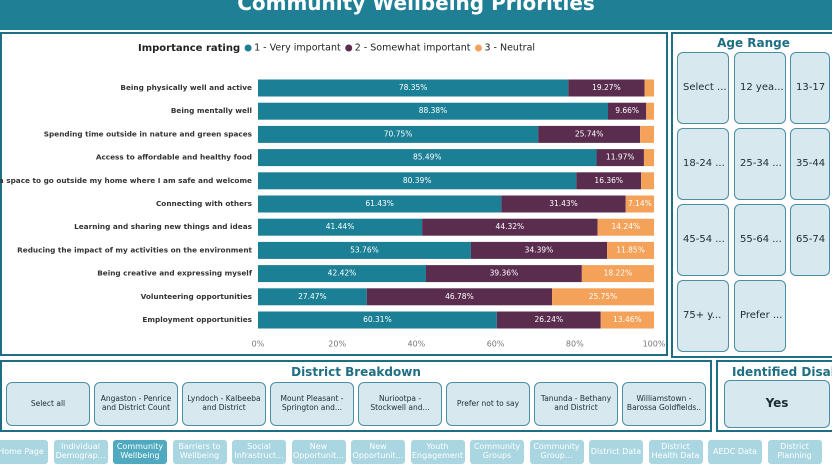 The height and width of the screenshot is (464, 832). What do you see at coordinates (616, 452) in the screenshot?
I see `nav-tab: District Data` at bounding box center [616, 452].